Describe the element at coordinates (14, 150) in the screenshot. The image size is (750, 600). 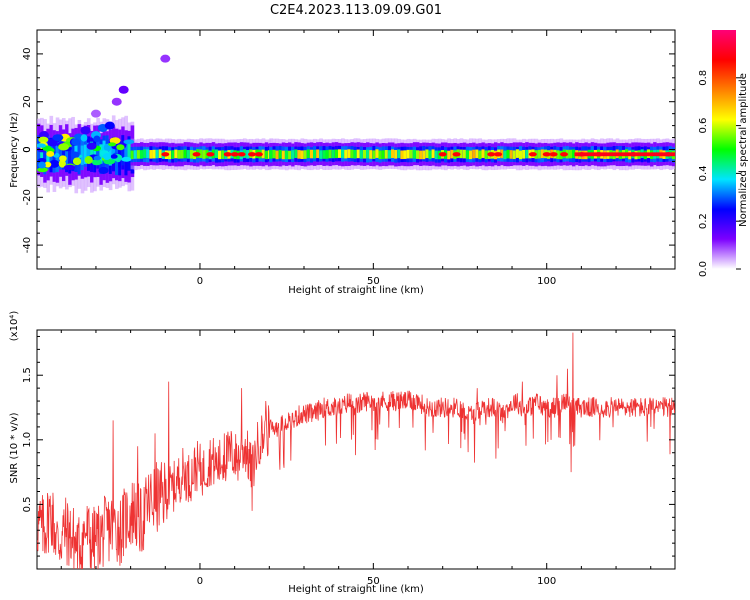
I see `spectrogram-y-label: Frequency (Hz)` at that location.